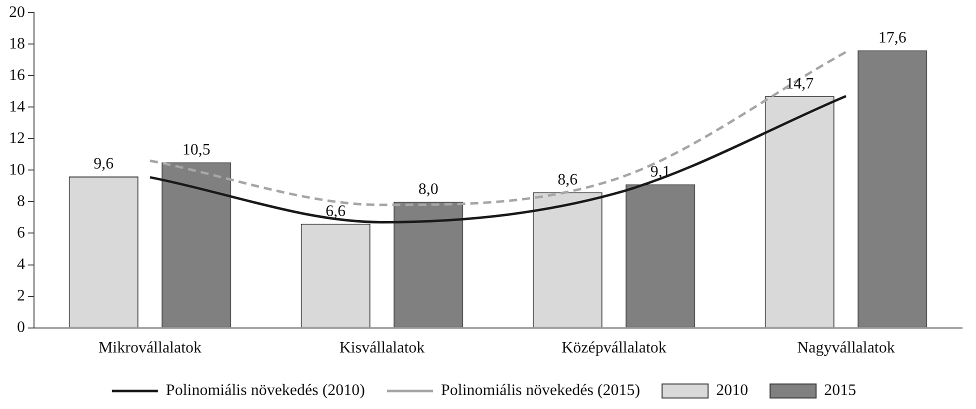 This screenshot has height=409, width=976. What do you see at coordinates (17, 43) in the screenshot?
I see `y-tick-label: 18` at bounding box center [17, 43].